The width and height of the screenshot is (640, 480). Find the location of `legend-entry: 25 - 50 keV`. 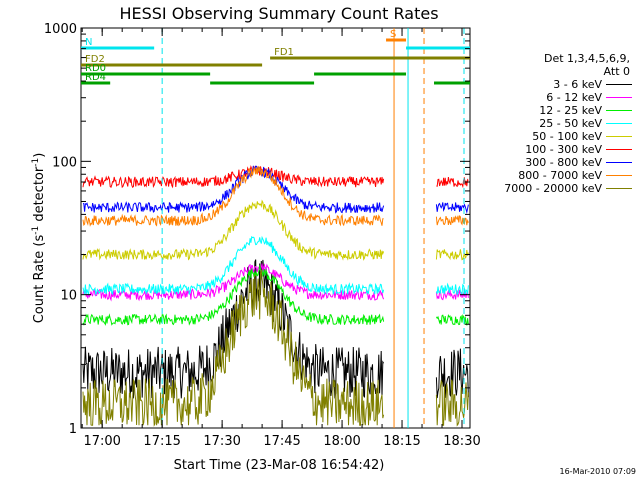

legend-entry: 25 - 50 keV is located at coordinates (556, 123).